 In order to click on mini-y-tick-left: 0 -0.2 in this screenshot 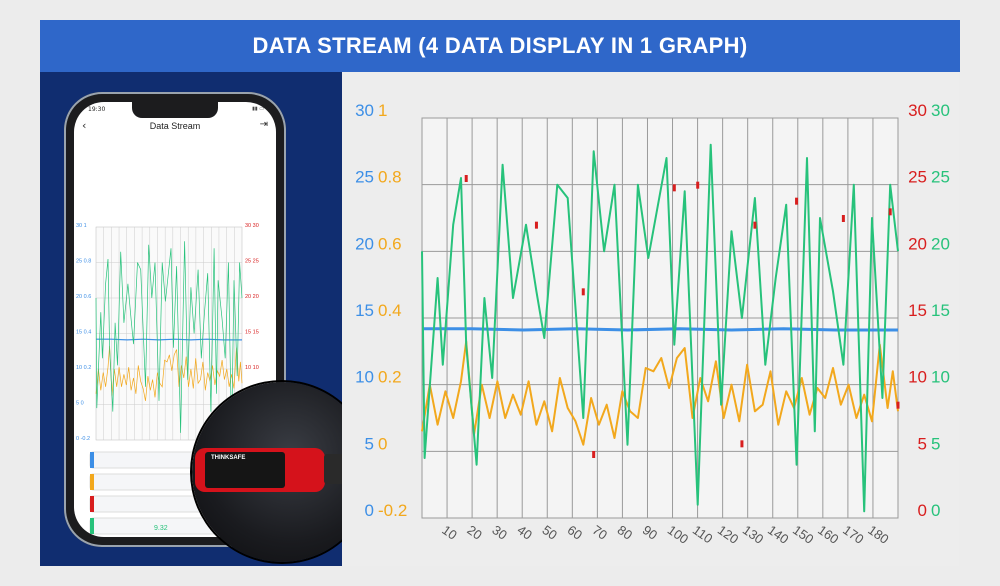, I will do `click(83, 439)`.